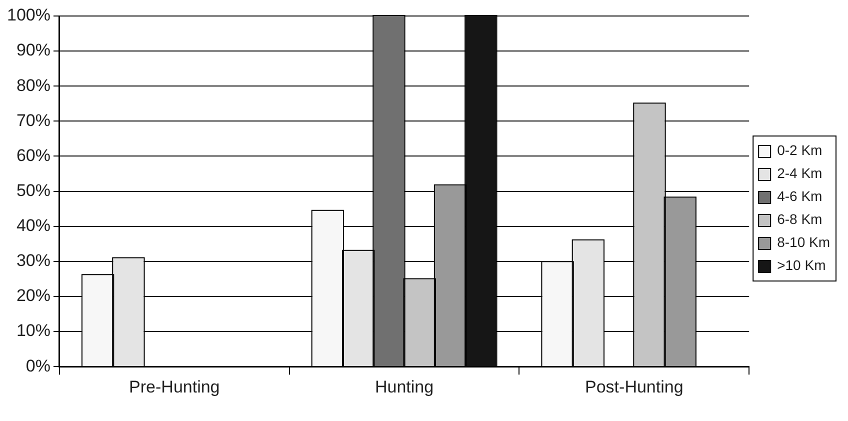  What do you see at coordinates (33, 85) in the screenshot?
I see `y-tick-label: 80%` at bounding box center [33, 85].